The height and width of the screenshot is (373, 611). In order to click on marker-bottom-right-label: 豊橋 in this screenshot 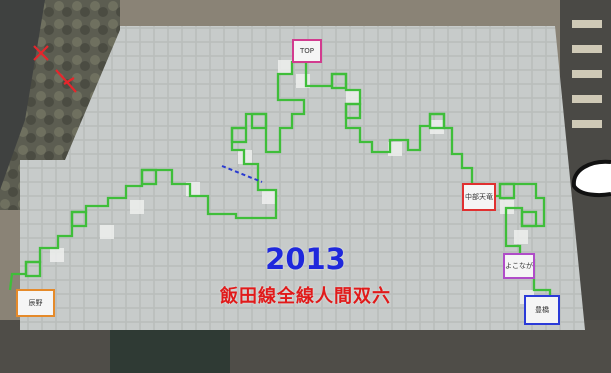, I will do `click(542, 310)`.